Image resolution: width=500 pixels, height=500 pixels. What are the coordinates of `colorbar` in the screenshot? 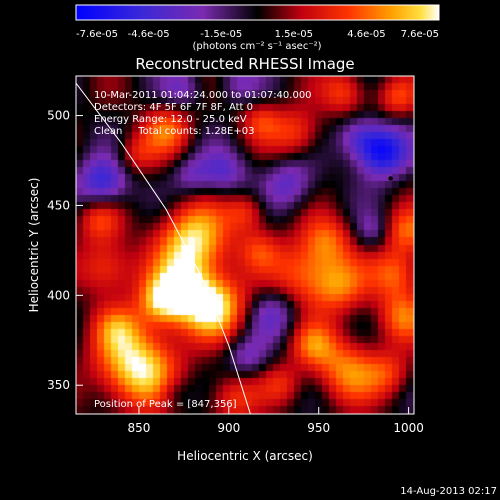 It's located at (257, 12).